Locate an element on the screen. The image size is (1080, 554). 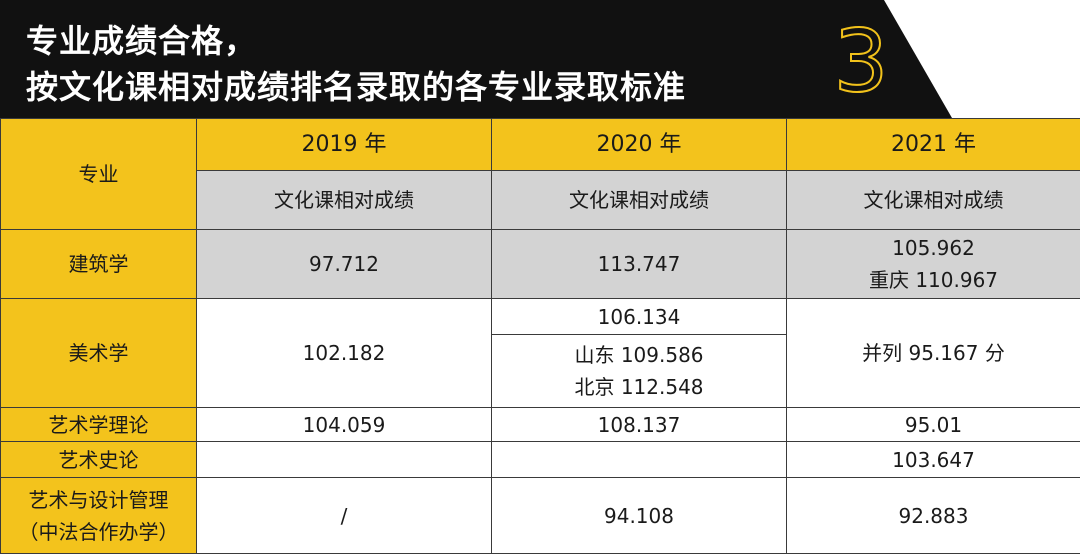
score-2021-line-2: 重庆 110.967 is located at coordinates (933, 280).